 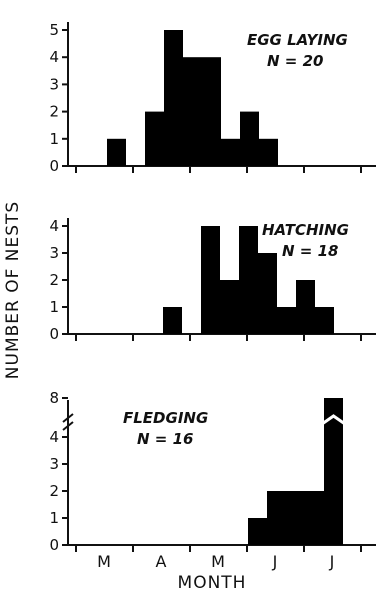 What do you see at coordinates (310, 251) in the screenshot?
I see `panel-annotation-count: N = 18` at bounding box center [310, 251].